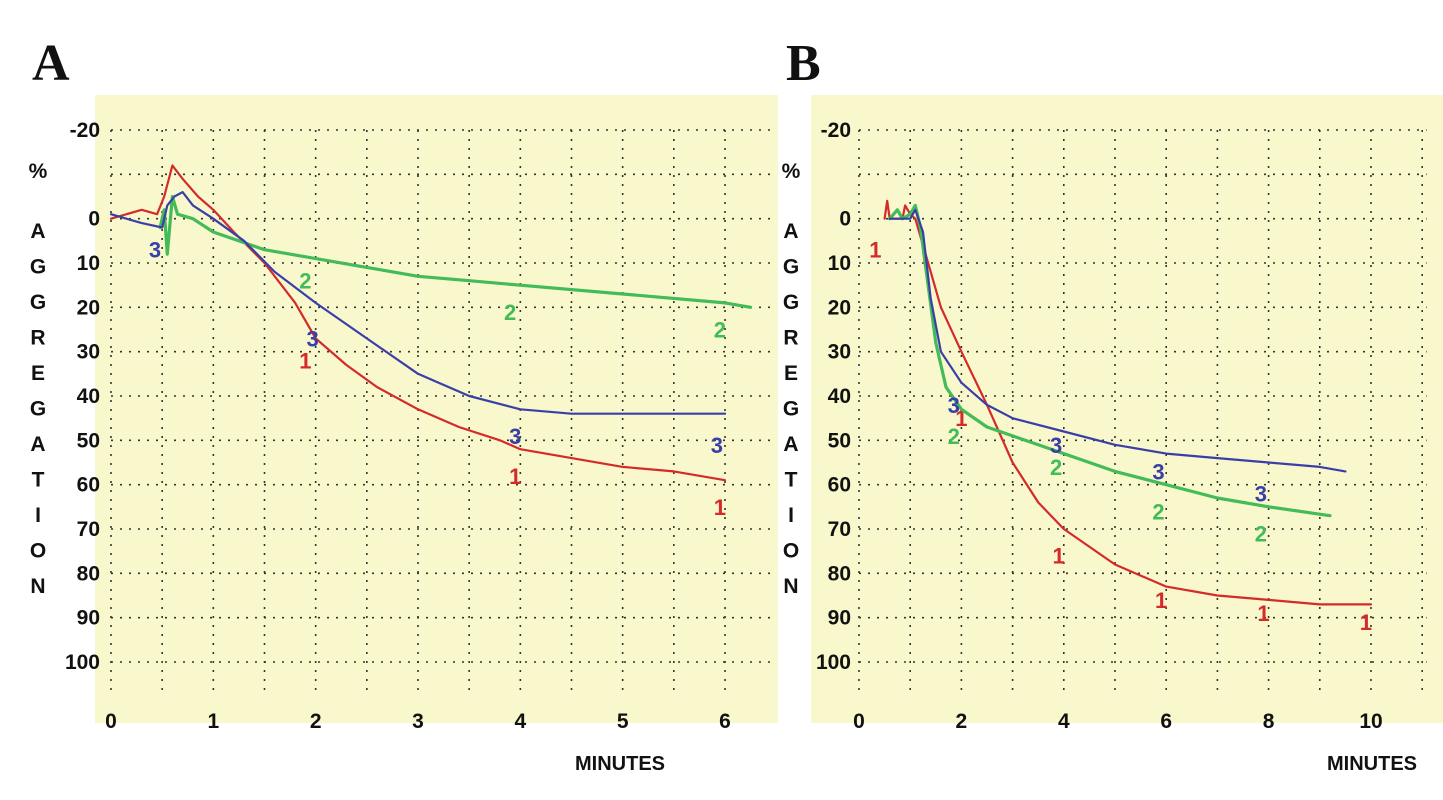 The width and height of the screenshot is (1443, 800). What do you see at coordinates (1269, 721) in the screenshot?
I see `x-tick-label: 8` at bounding box center [1269, 721].